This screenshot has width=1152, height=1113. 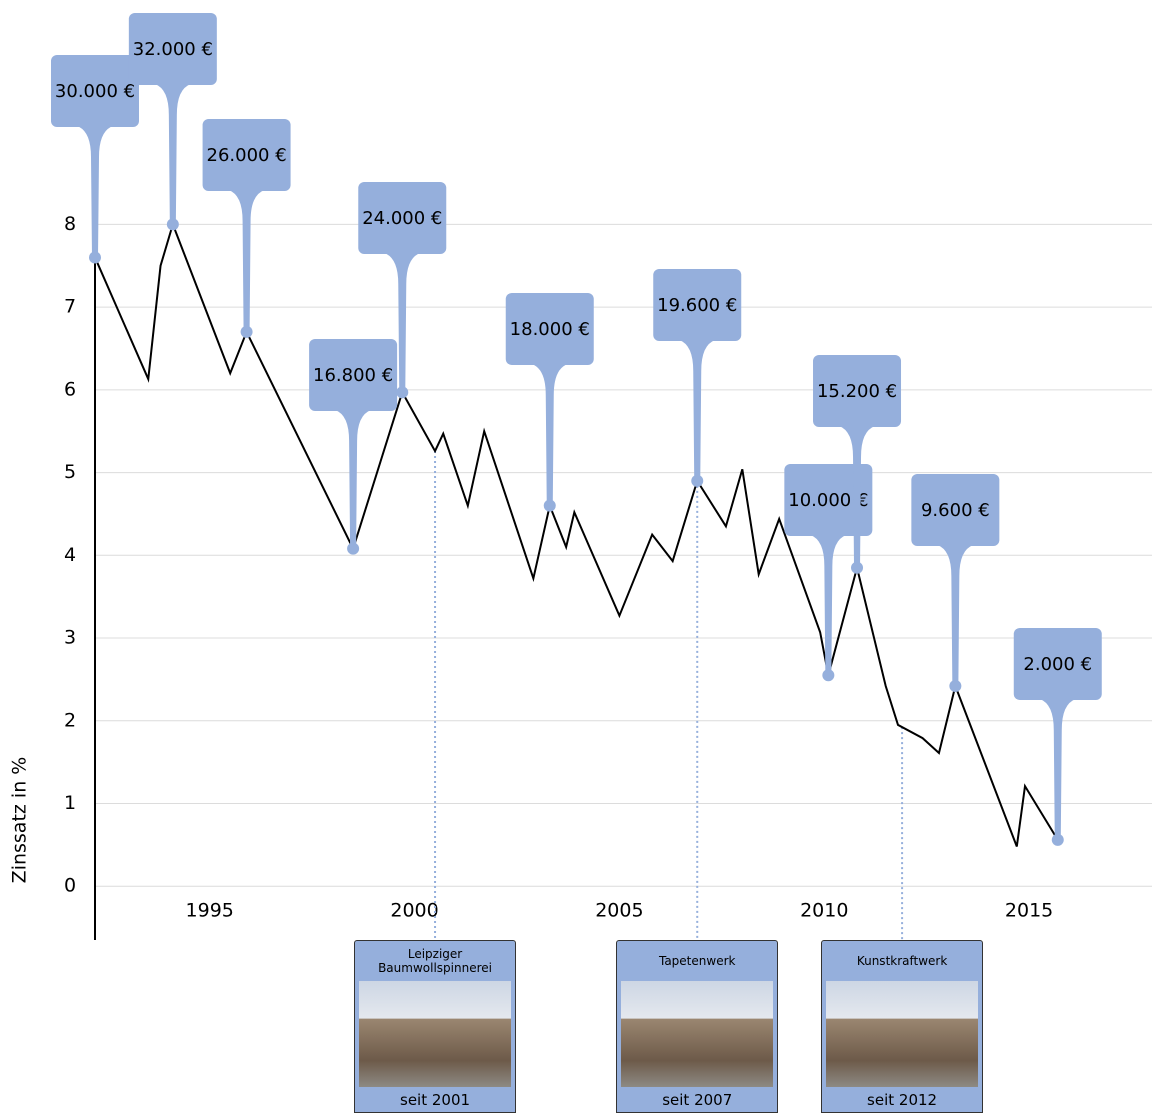 I want to click on pin-label: 18.000 €, so click(x=550, y=329).